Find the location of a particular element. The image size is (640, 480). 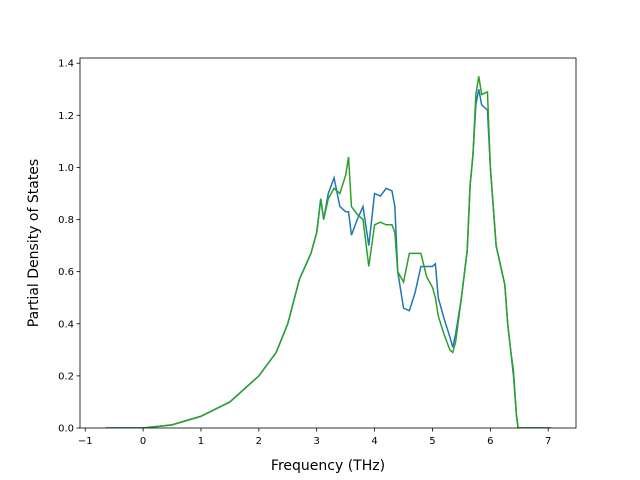

y-tick-label: 1.0 is located at coordinates (66, 168).